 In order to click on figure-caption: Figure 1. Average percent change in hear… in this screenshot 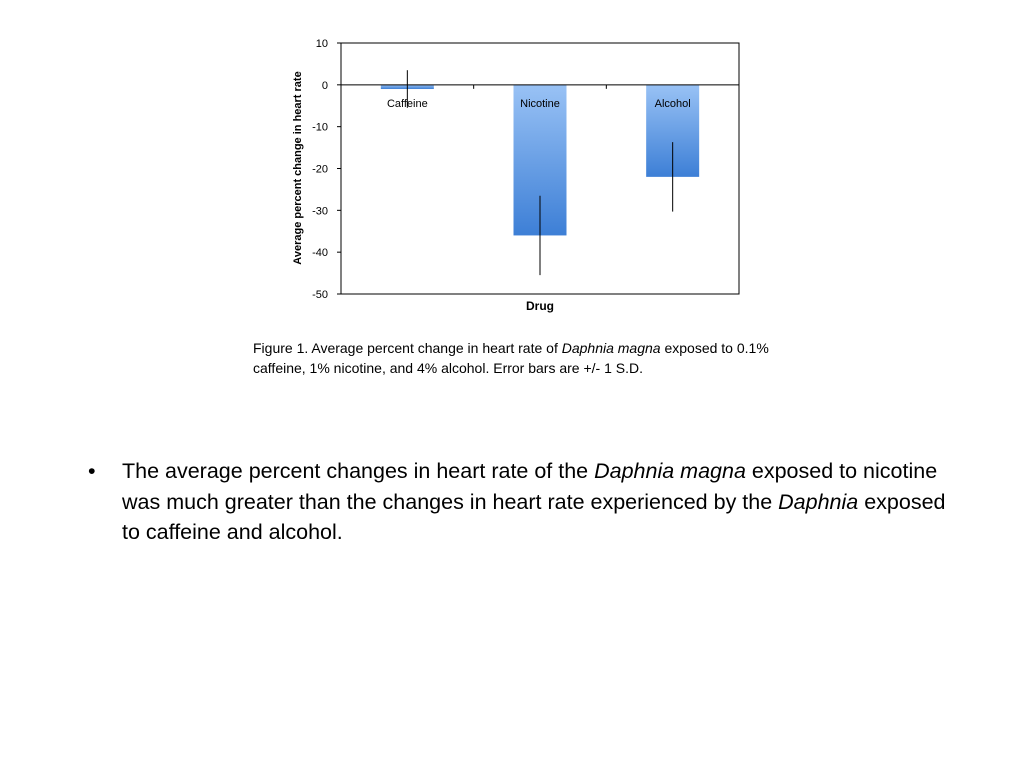, I will do `click(533, 358)`.